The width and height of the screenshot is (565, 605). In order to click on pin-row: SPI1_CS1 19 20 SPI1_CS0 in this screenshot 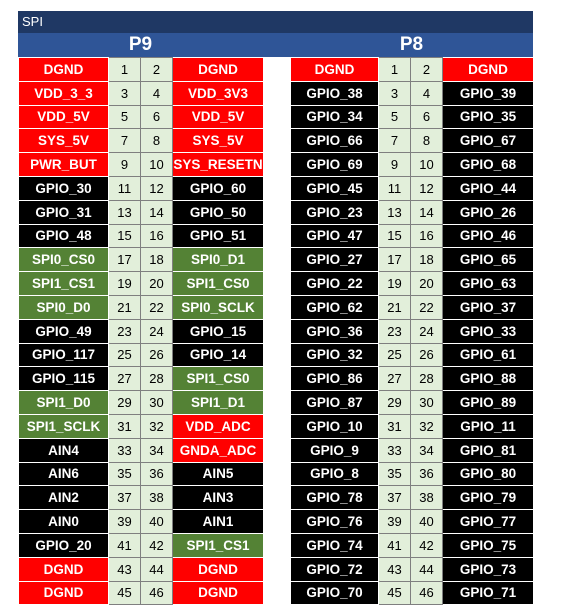, I will do `click(141, 283)`.